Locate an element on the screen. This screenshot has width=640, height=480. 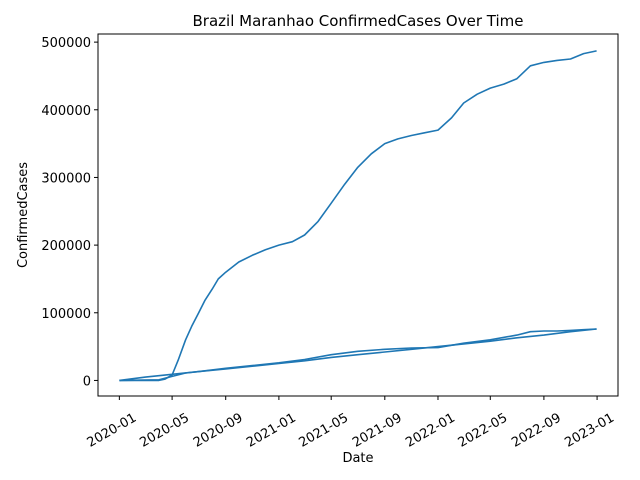
y-tick-label: 0 is located at coordinates (87, 381).